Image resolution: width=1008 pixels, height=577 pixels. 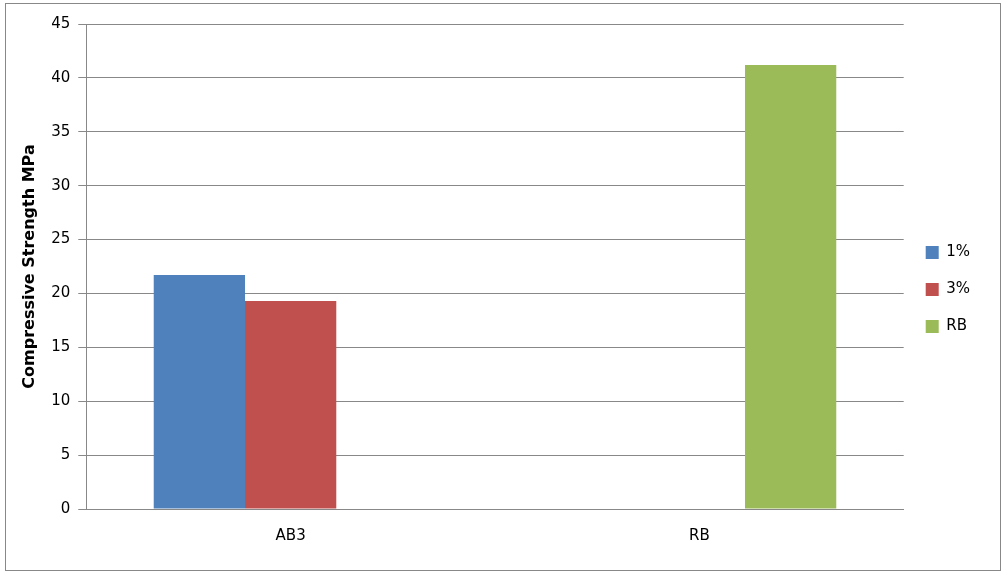 What do you see at coordinates (956, 325) in the screenshot?
I see `legend-label: RB` at bounding box center [956, 325].